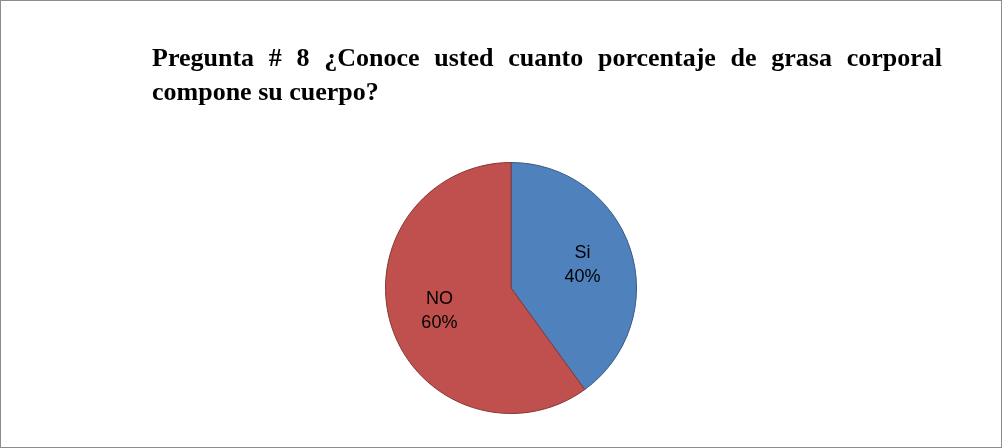 This screenshot has height=448, width=1002. Describe the element at coordinates (439, 322) in the screenshot. I see `data-label: 60%` at that location.